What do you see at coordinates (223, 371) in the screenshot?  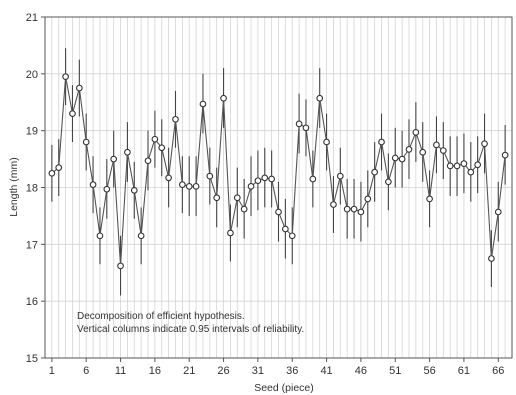 I see `x-tick-label: 26` at bounding box center [223, 371].